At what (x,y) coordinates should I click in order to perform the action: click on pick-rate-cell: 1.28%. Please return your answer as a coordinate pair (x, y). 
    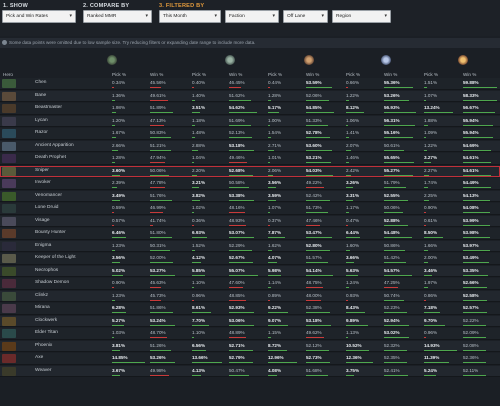
    Looking at the image, I should click on (119, 157).